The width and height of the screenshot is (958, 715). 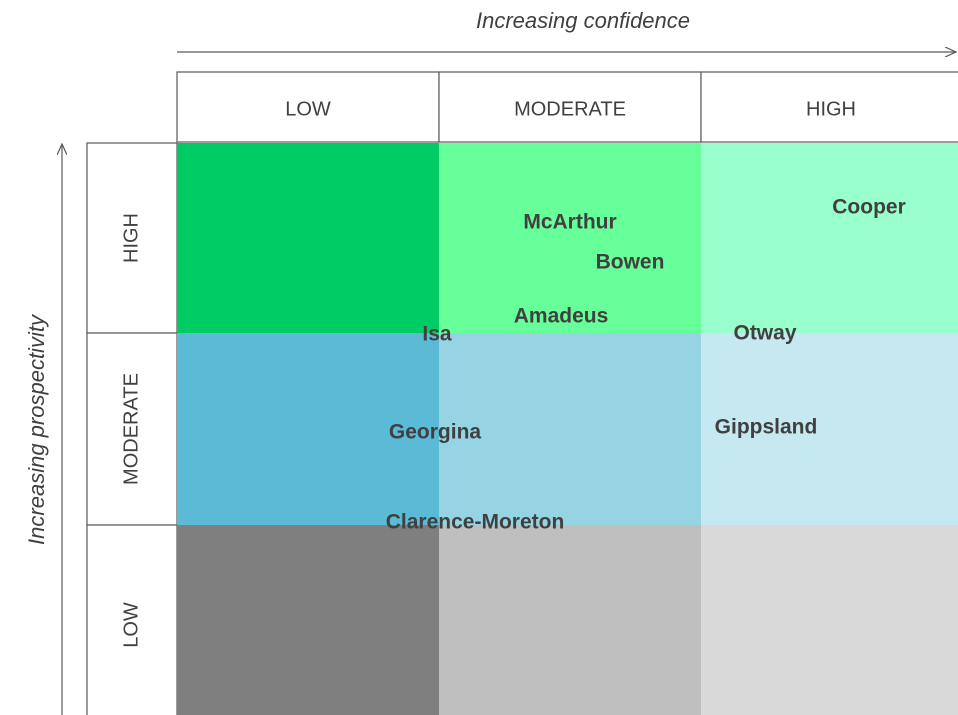 I want to click on column-label: HIGH, so click(x=831, y=109).